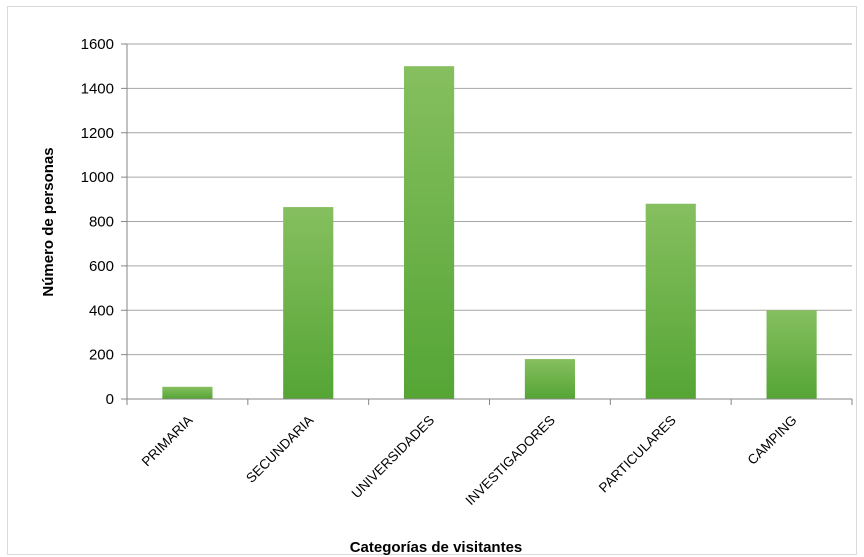  I want to click on y-tick-label: 1600, so click(97, 44).